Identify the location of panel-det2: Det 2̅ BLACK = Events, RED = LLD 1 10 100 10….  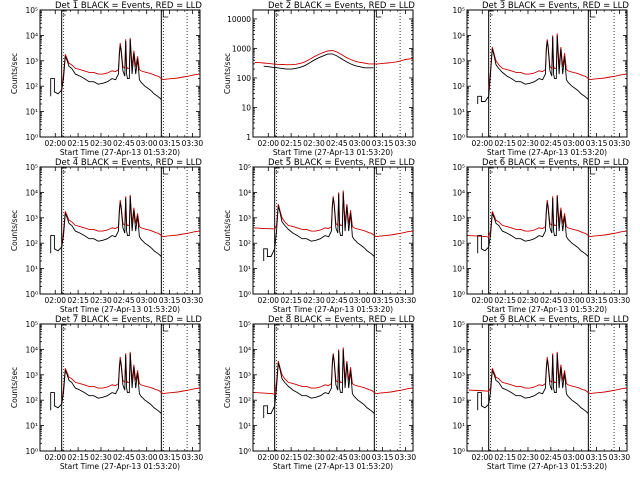
(319, 78).